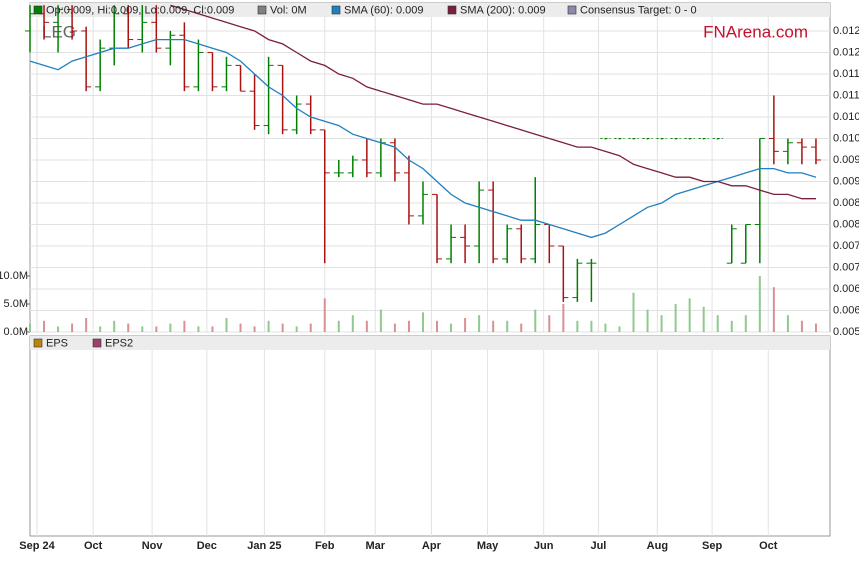  What do you see at coordinates (264, 546) in the screenshot?
I see `x-tick-label: Jan 25` at bounding box center [264, 546].